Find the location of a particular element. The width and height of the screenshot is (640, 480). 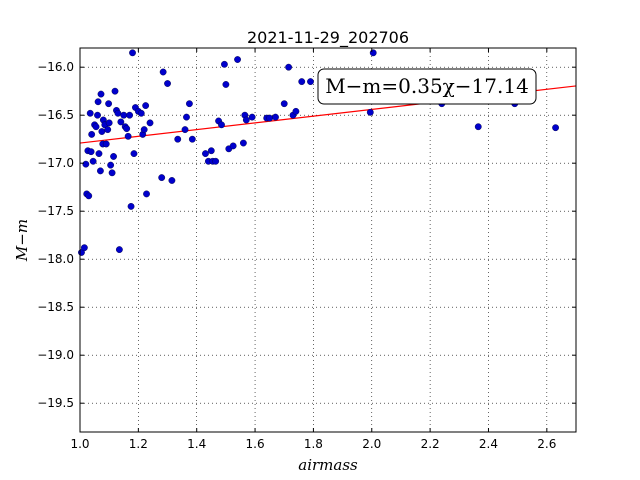

x-tick-label: 1.8 is located at coordinates (313, 444).